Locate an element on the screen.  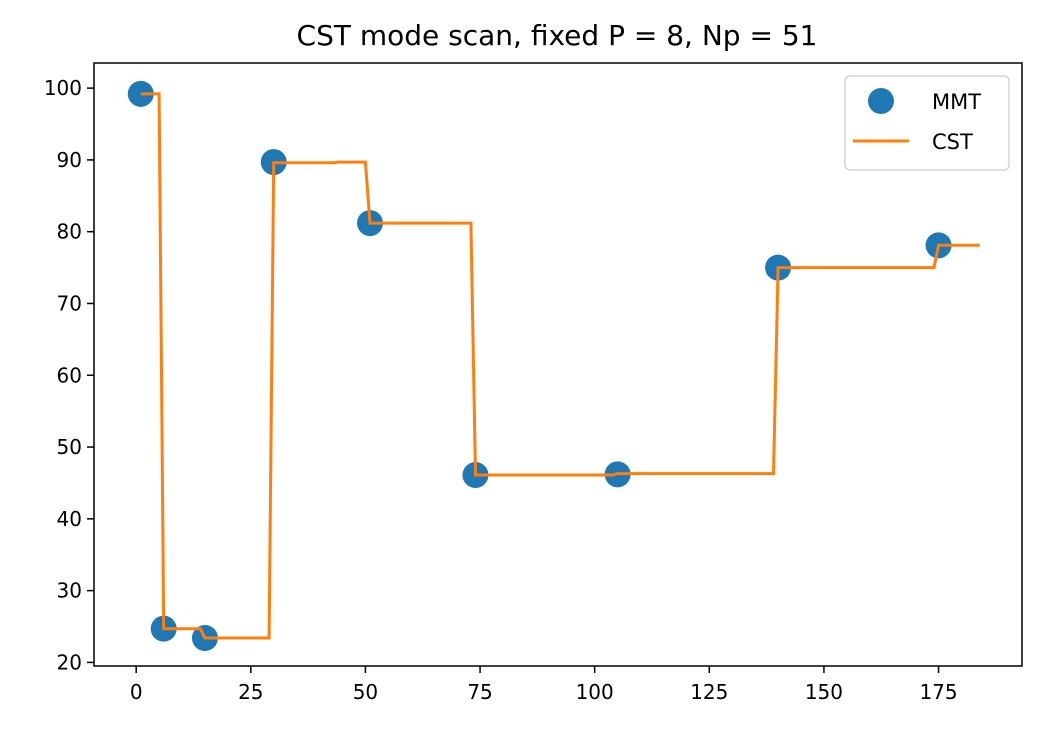
x-tick-label: 75 is located at coordinates (479, 692).